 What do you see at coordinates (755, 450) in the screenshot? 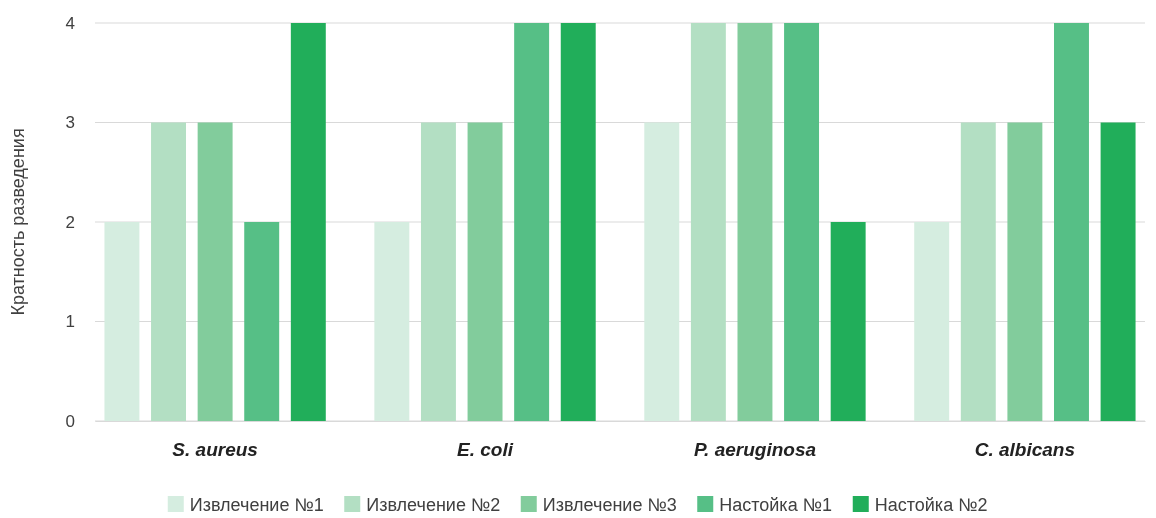
I see `x-tick-label: P. aeruginosa` at bounding box center [755, 450].